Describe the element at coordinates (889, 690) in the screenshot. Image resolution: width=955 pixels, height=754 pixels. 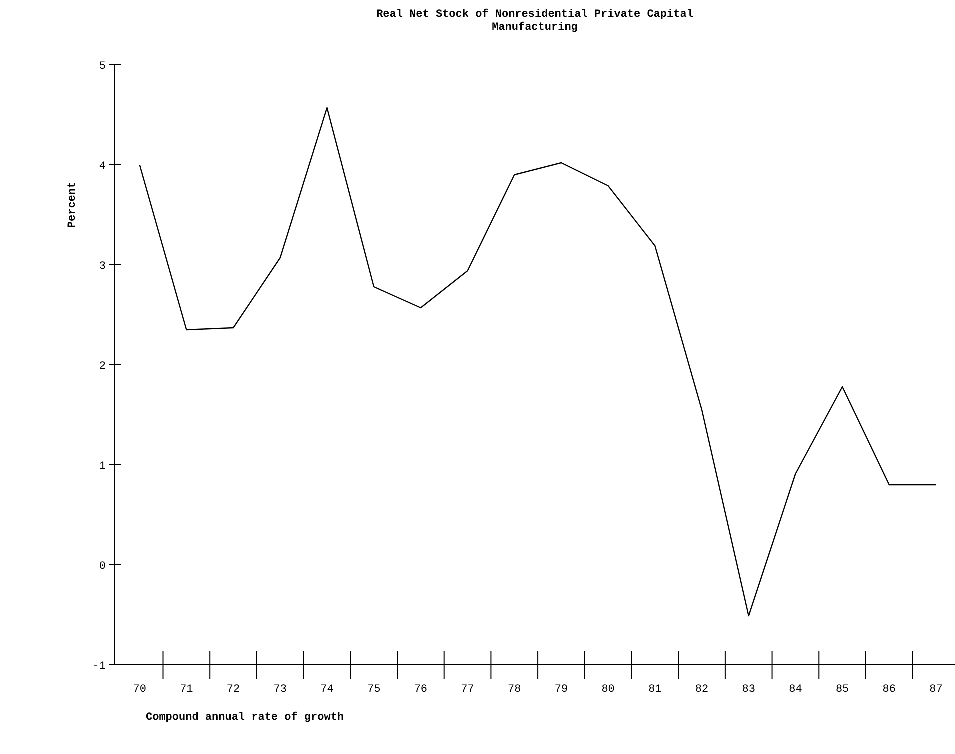
I see `x-tick-label: 86` at that location.